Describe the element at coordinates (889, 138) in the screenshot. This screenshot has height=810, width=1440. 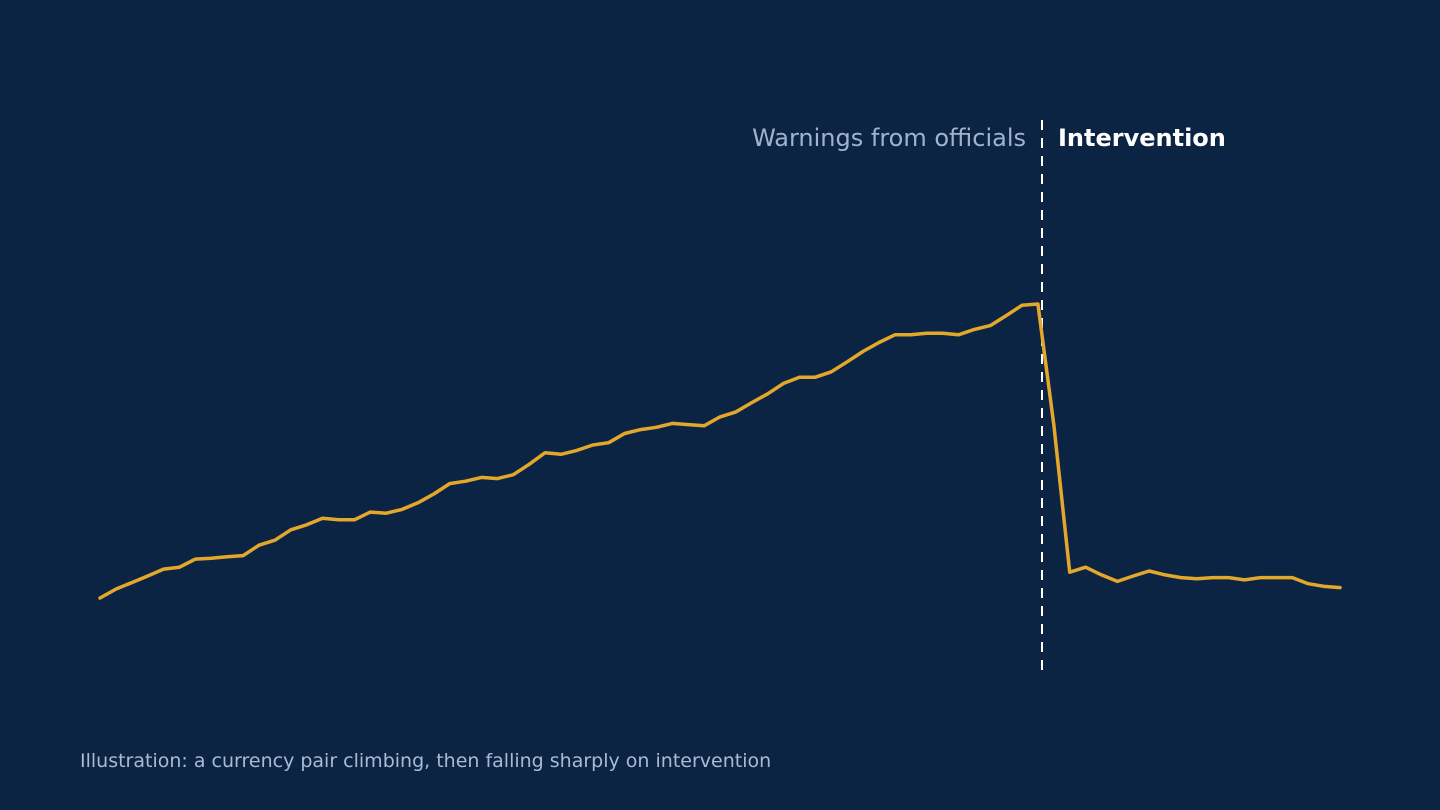
I see `warnings-label: Warnings from officials` at that location.